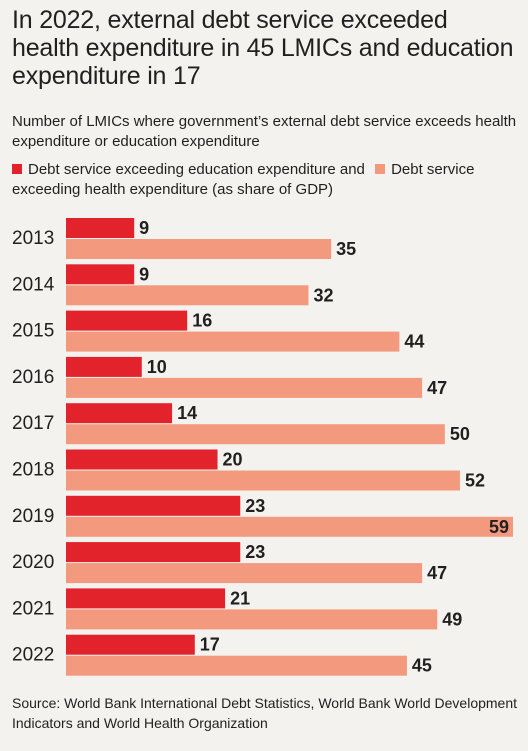 The image size is (528, 751). I want to click on health-bar-2020, so click(244, 573).